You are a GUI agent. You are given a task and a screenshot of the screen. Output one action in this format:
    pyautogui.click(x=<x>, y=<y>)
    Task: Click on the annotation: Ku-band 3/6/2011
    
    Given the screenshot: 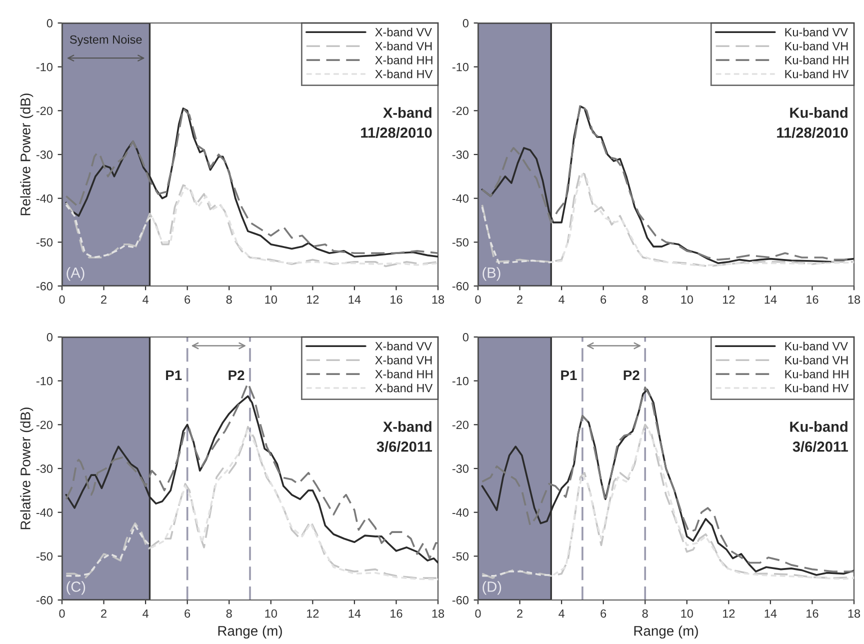 What is the action you would take?
    pyautogui.click(x=819, y=436)
    